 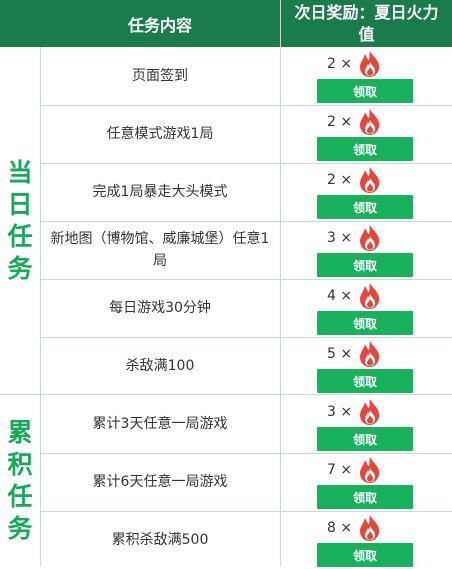 What do you see at coordinates (246, 424) in the screenshot?
I see `table-row: 累计3天任意一局游戏 3 × 领取` at bounding box center [246, 424].